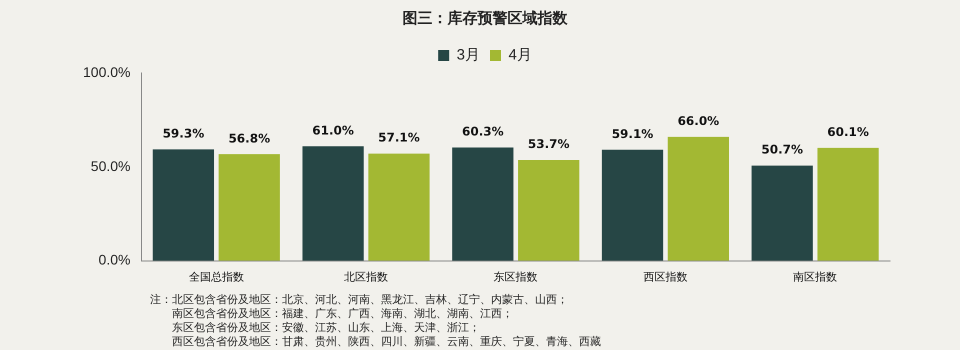 The width and height of the screenshot is (960, 350). I want to click on legend-label: 4月, so click(520, 55).